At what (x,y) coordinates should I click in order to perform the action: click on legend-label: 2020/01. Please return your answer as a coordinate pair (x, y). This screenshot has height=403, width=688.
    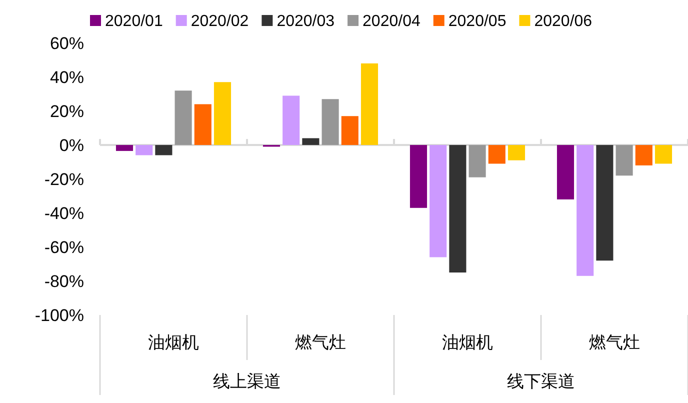
    Looking at the image, I should click on (134, 21).